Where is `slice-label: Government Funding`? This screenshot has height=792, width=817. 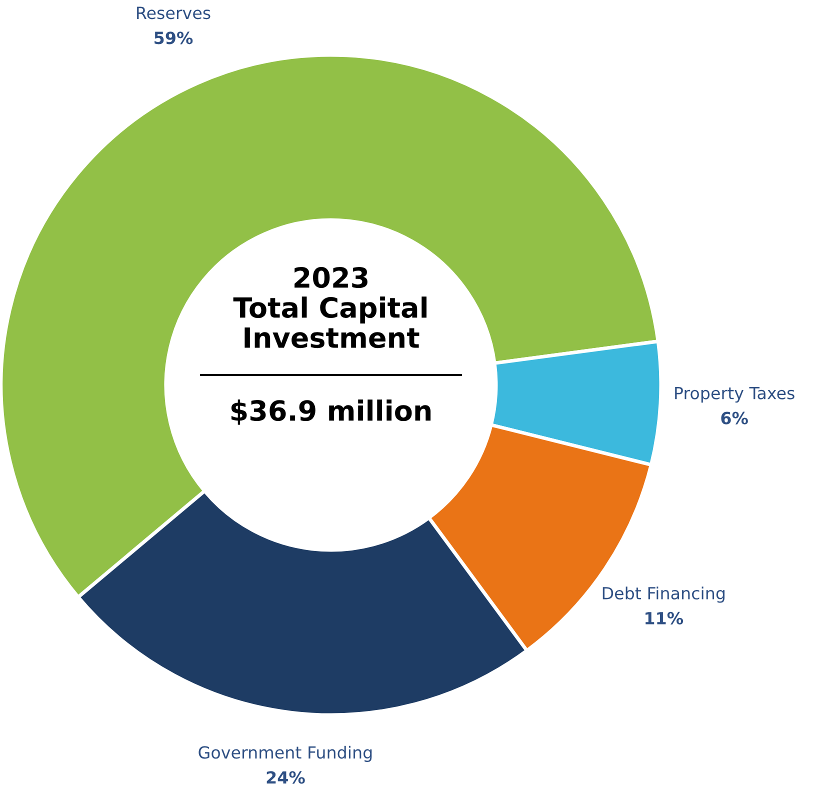 slice-label: Government Funding is located at coordinates (285, 754).